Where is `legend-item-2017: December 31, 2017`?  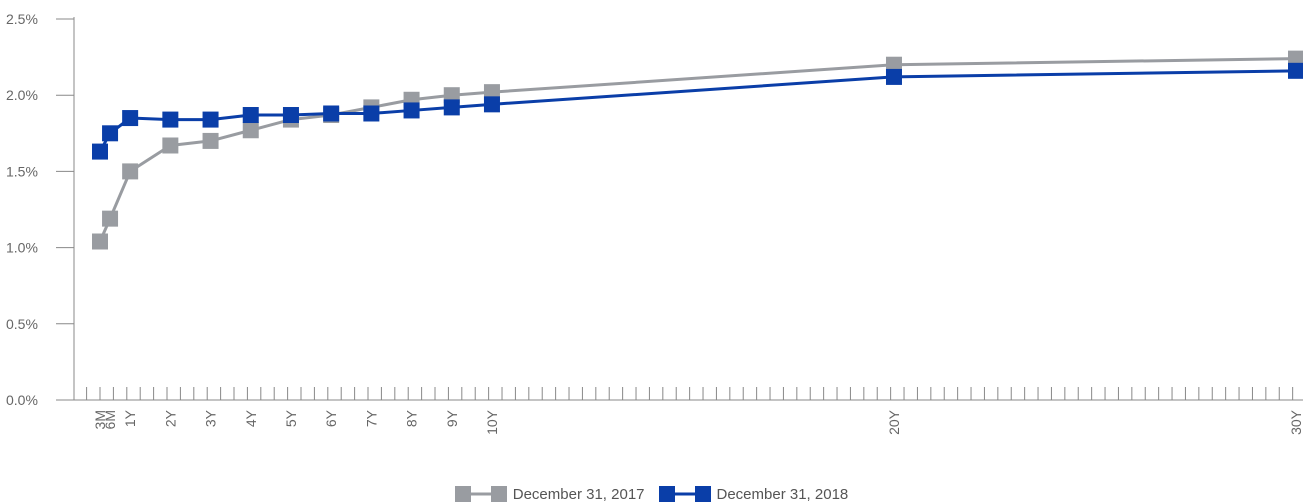 legend-item-2017: December 31, 2017 is located at coordinates (549, 494).